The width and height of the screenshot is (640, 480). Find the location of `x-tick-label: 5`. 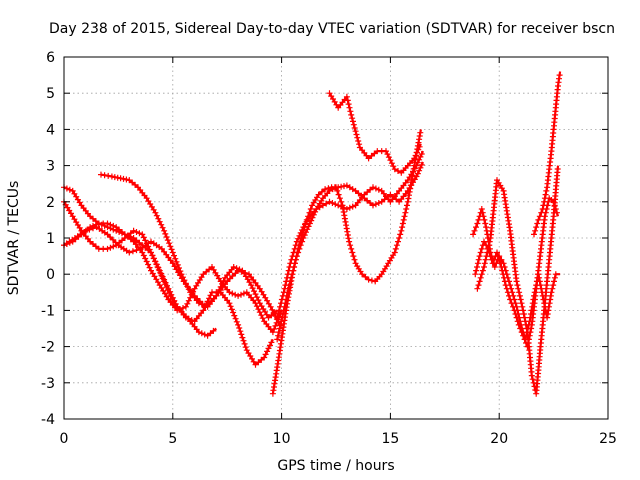

x-tick-label: 5 is located at coordinates (172, 439).